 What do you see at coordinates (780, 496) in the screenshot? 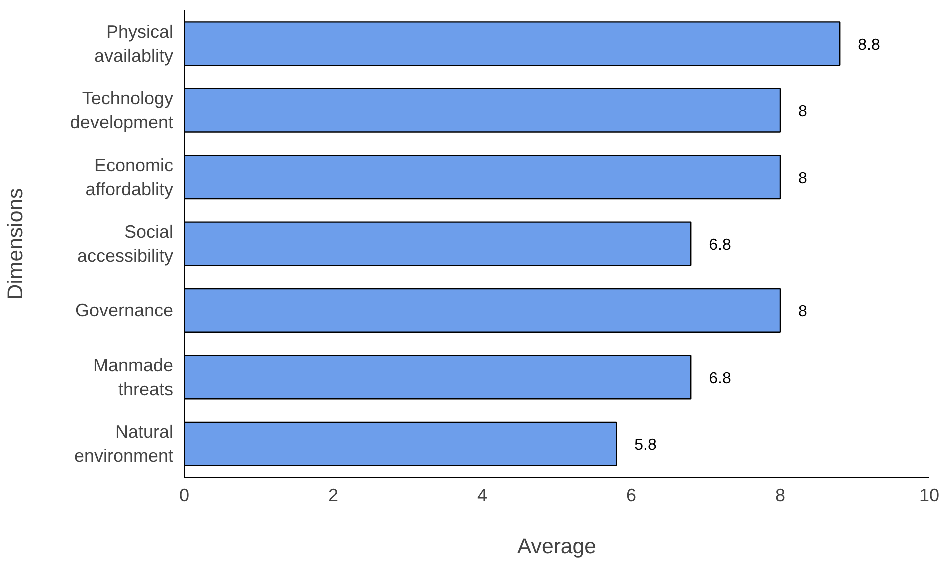
I see `x-tick-label: 8` at bounding box center [780, 496].